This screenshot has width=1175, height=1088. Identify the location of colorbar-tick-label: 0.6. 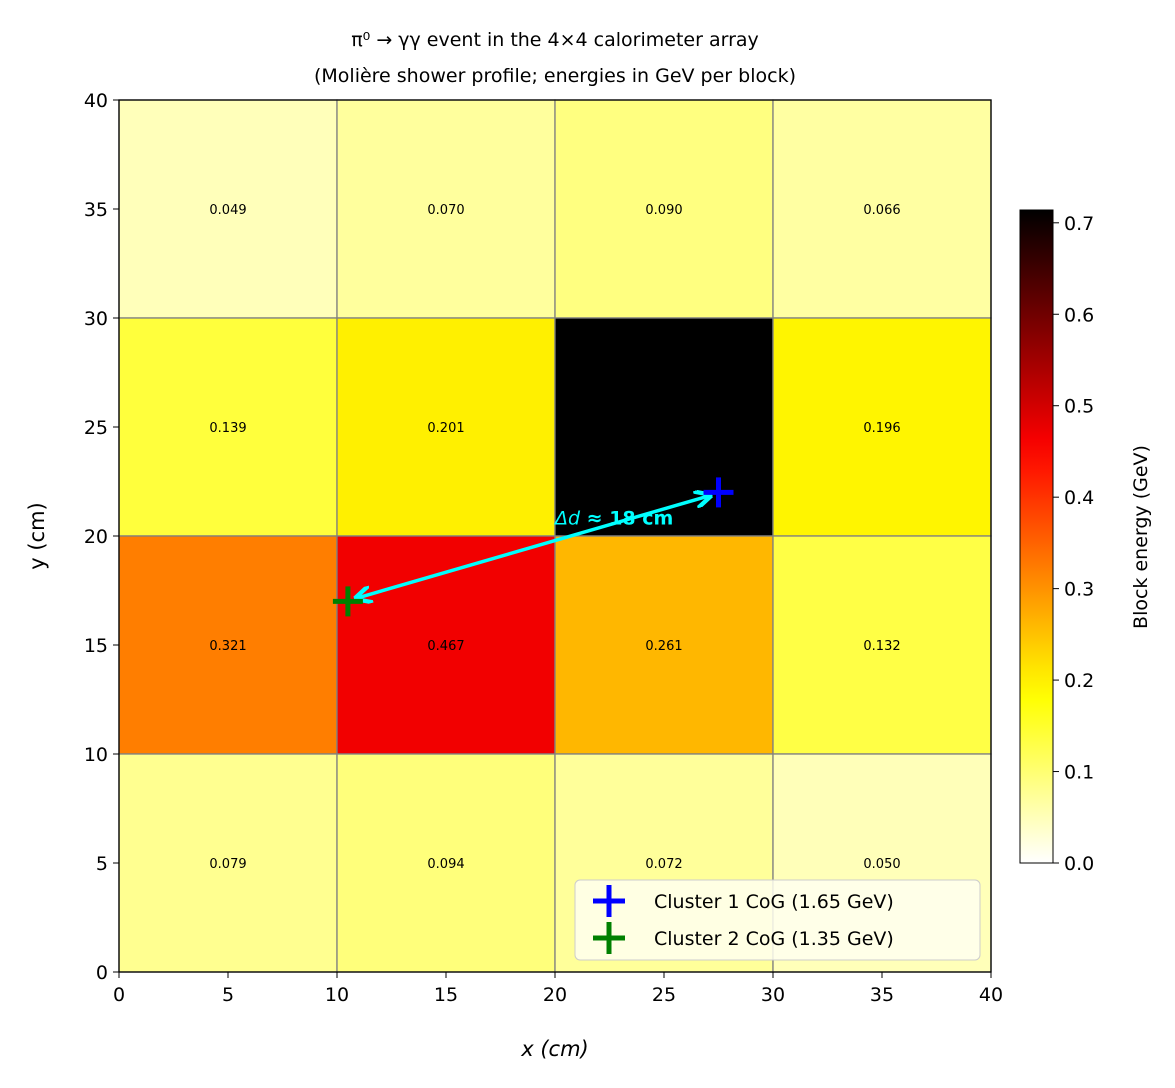
(1079, 315).